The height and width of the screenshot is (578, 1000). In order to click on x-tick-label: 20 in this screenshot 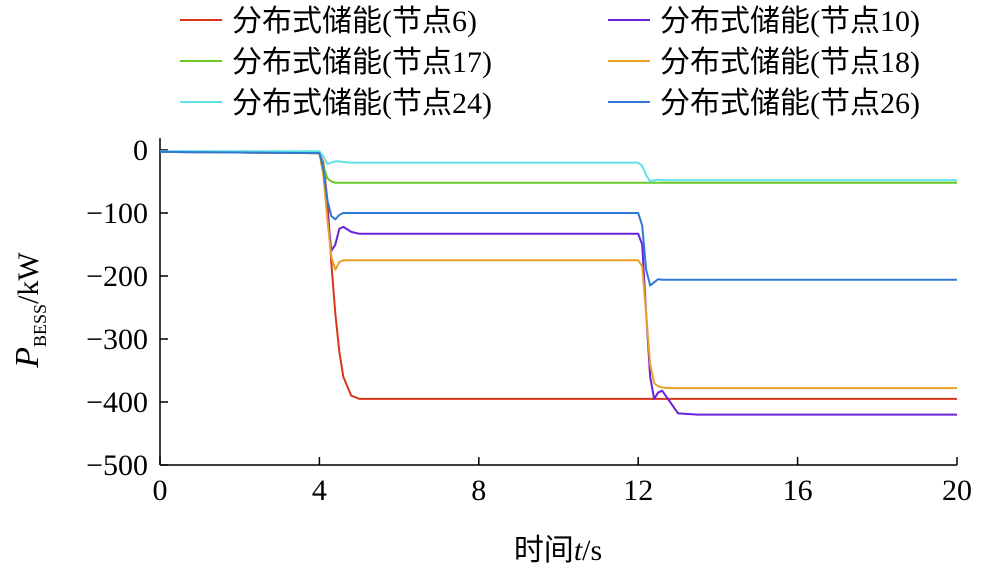, I will do `click(957, 490)`.